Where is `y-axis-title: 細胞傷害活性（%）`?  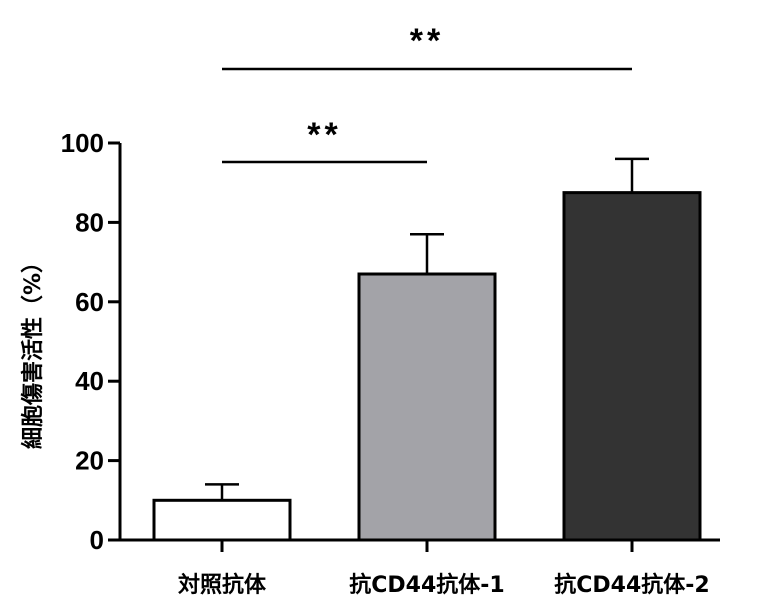
y-axis-title: 細胞傷害活性（%） is located at coordinates (33, 350).